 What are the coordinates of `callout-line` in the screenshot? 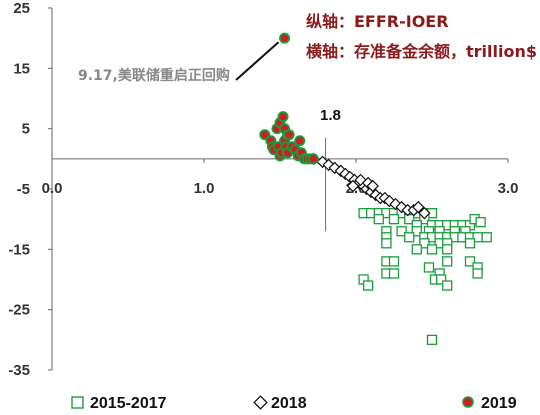 It's located at (257, 61).